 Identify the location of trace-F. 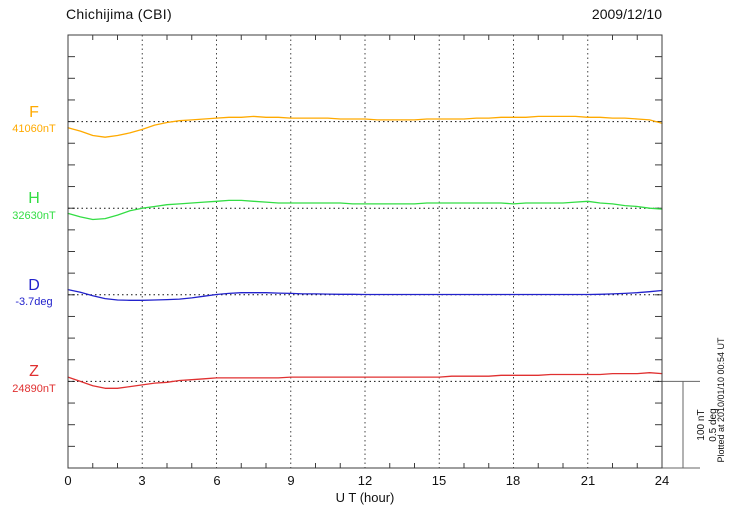
(365, 126).